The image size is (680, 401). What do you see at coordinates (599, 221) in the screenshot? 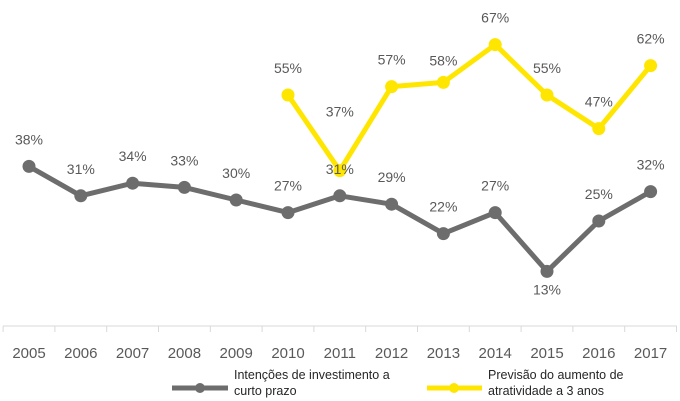
I see `data-point-0-2016` at bounding box center [599, 221].